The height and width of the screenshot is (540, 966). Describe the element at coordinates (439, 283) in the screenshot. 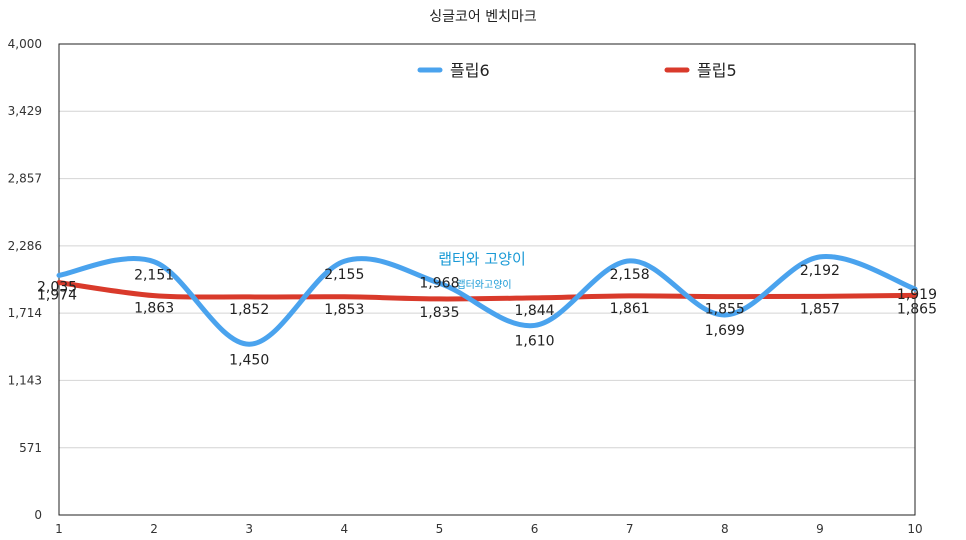

I see `data-label-flip6: 1,968` at that location.